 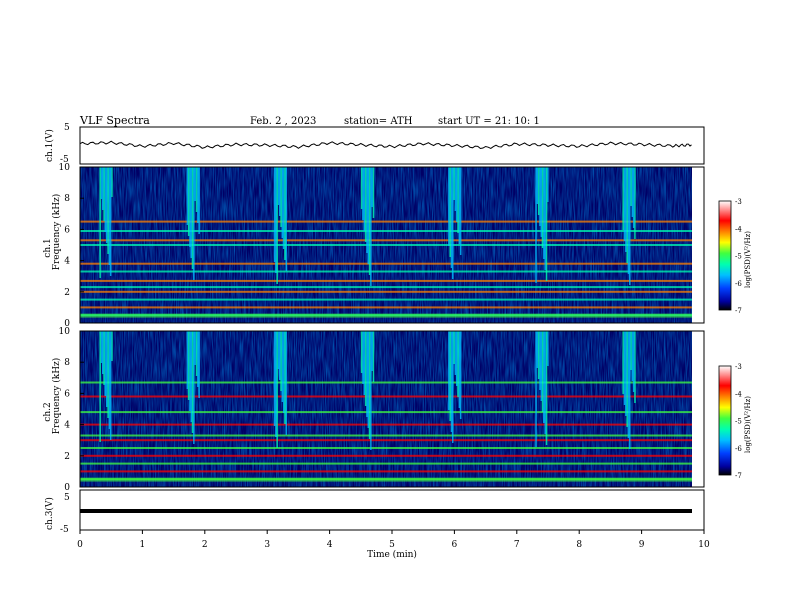 I want to click on colorbar-tick-label: -6, so click(x=738, y=284).